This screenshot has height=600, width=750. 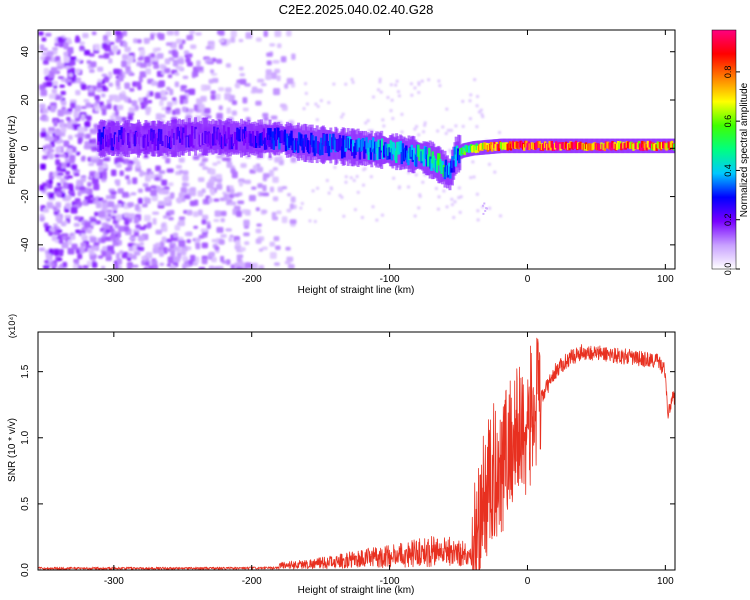 I want to click on ridge-tail-cell, so click(x=485, y=210).